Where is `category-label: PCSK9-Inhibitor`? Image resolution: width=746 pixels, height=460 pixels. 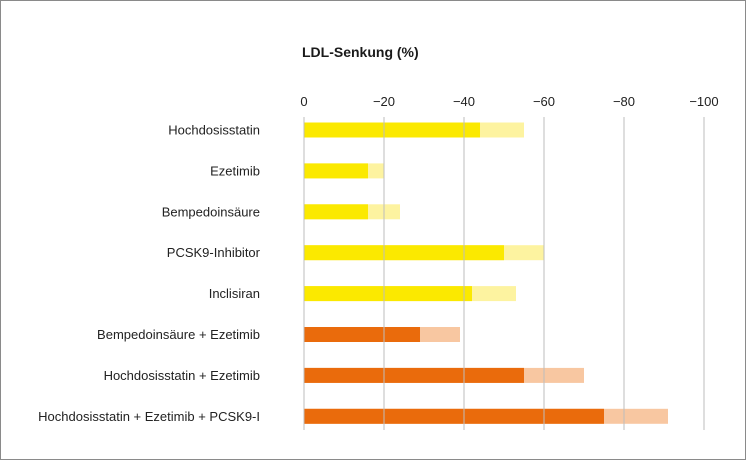 category-label: PCSK9-Inhibitor is located at coordinates (214, 252).